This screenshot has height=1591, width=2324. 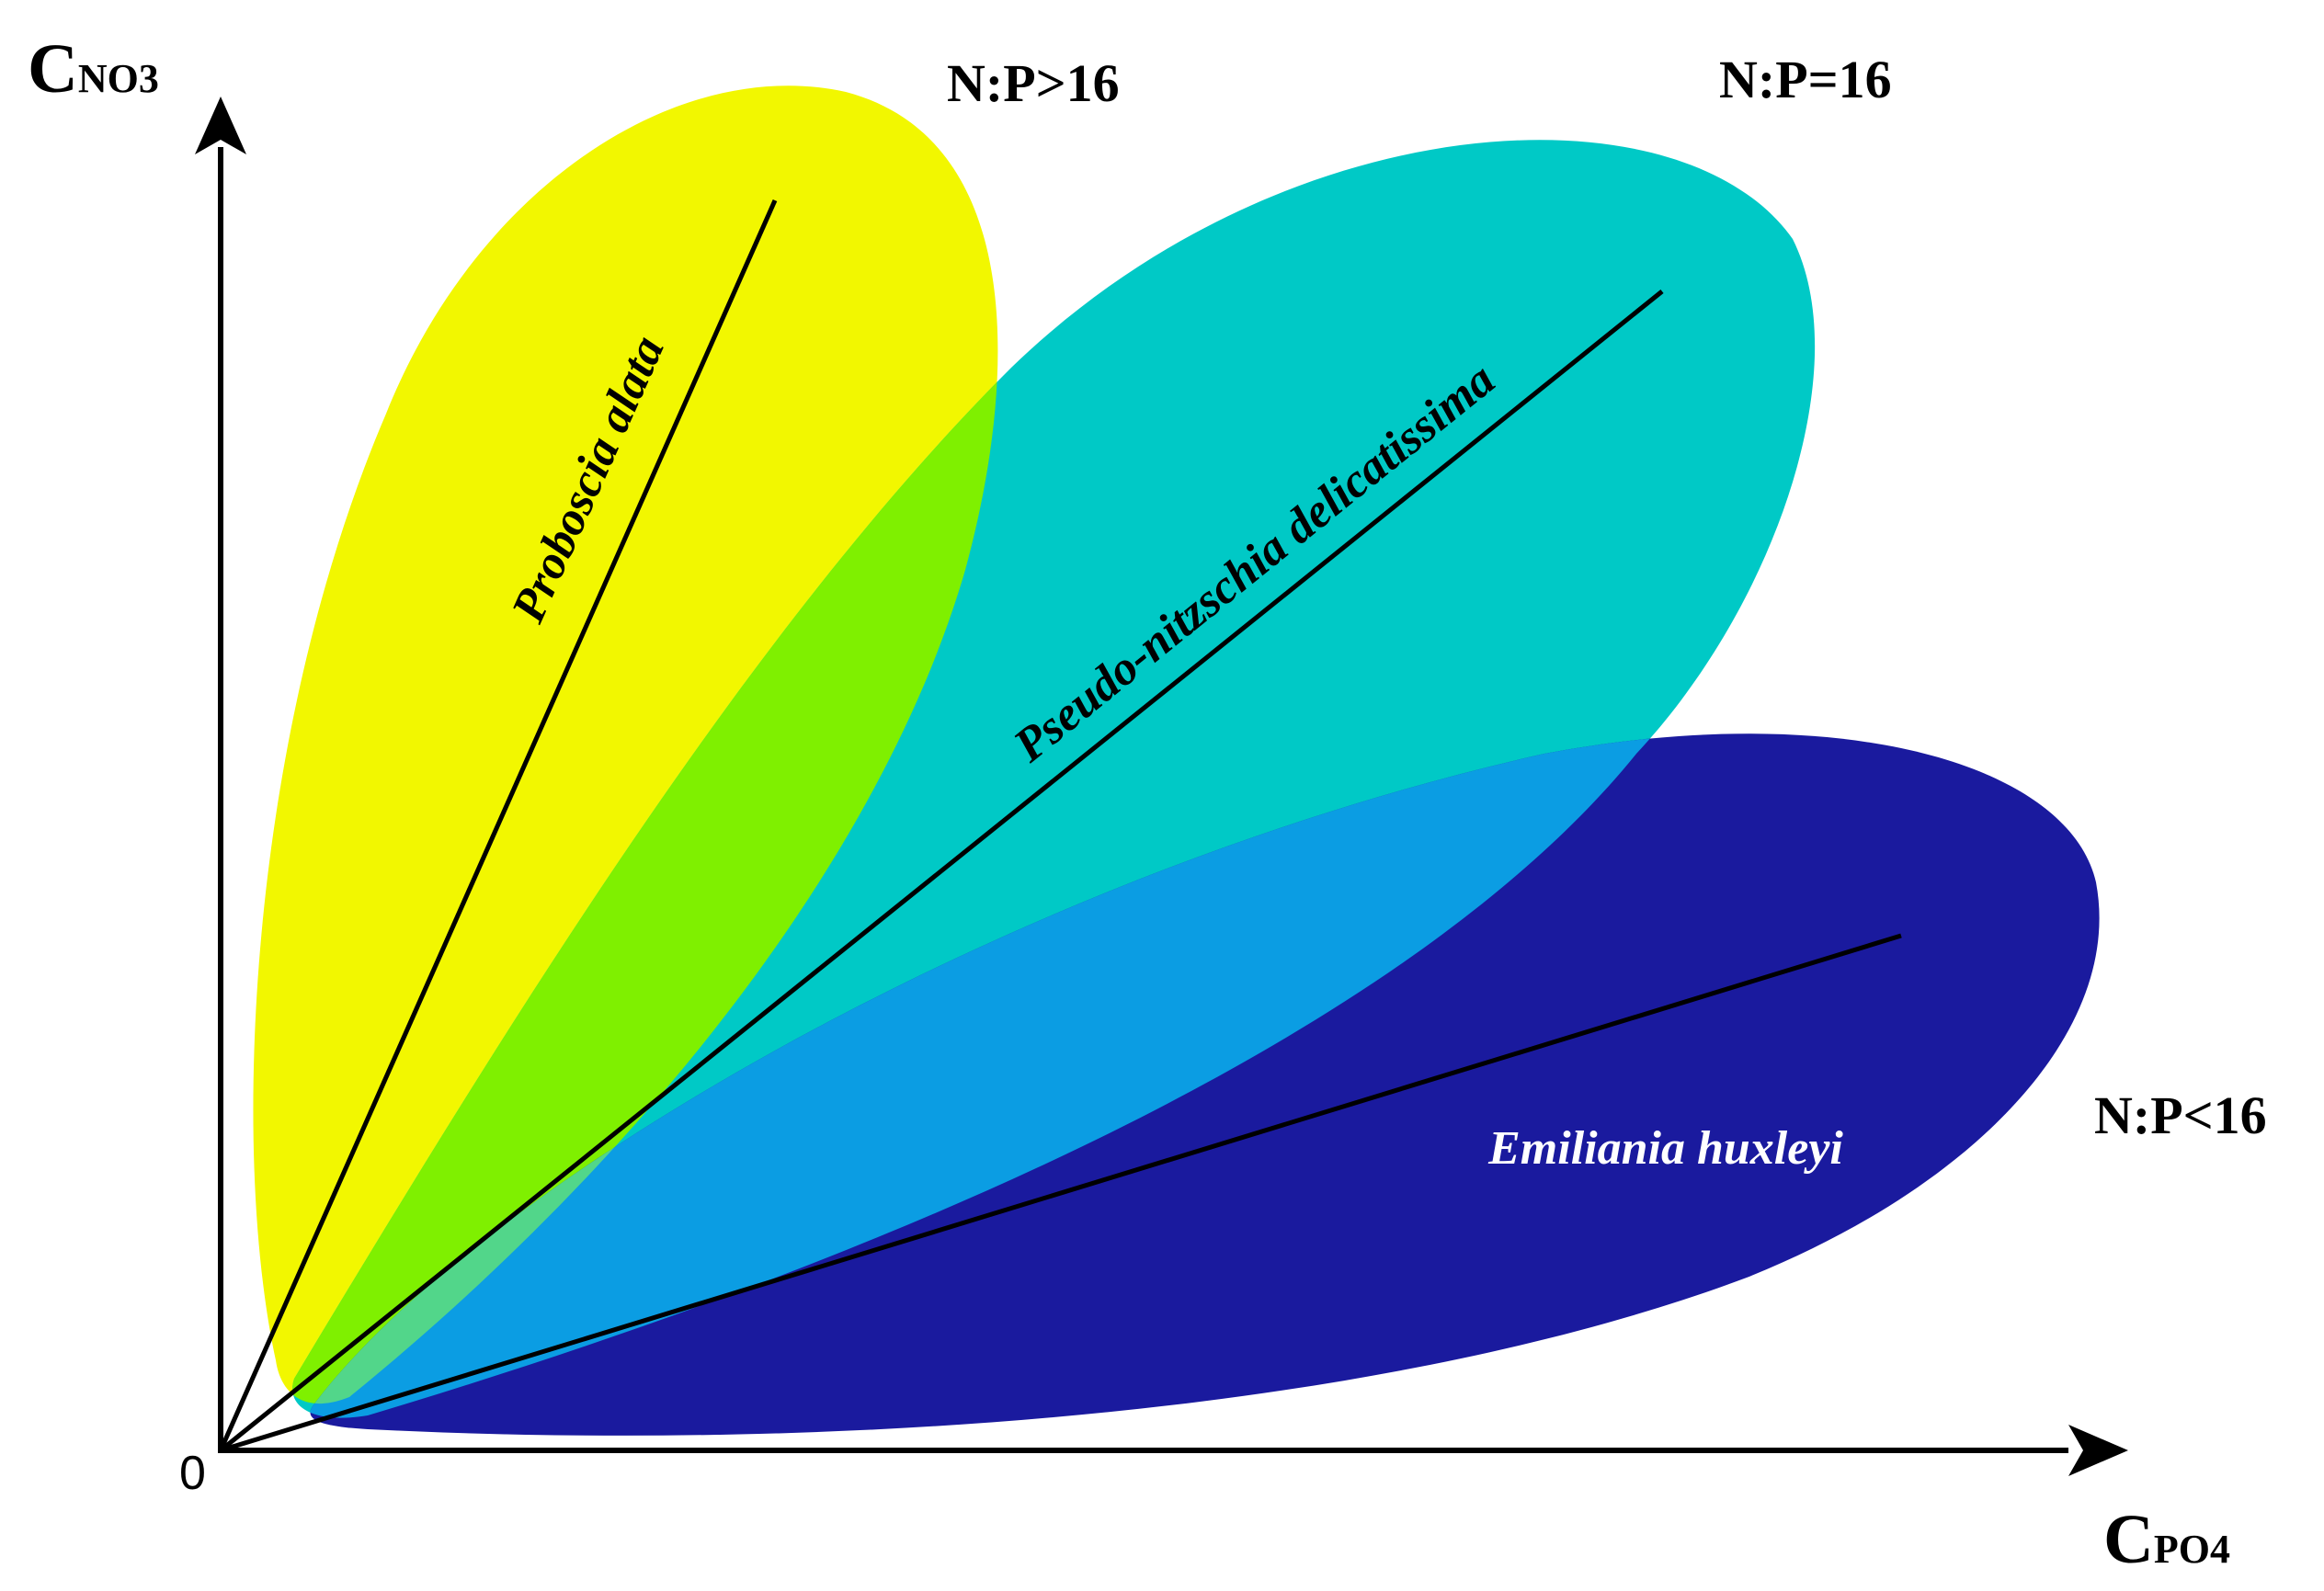 What do you see at coordinates (2098, 1450) in the screenshot?
I see `x-axis-arrow` at bounding box center [2098, 1450].